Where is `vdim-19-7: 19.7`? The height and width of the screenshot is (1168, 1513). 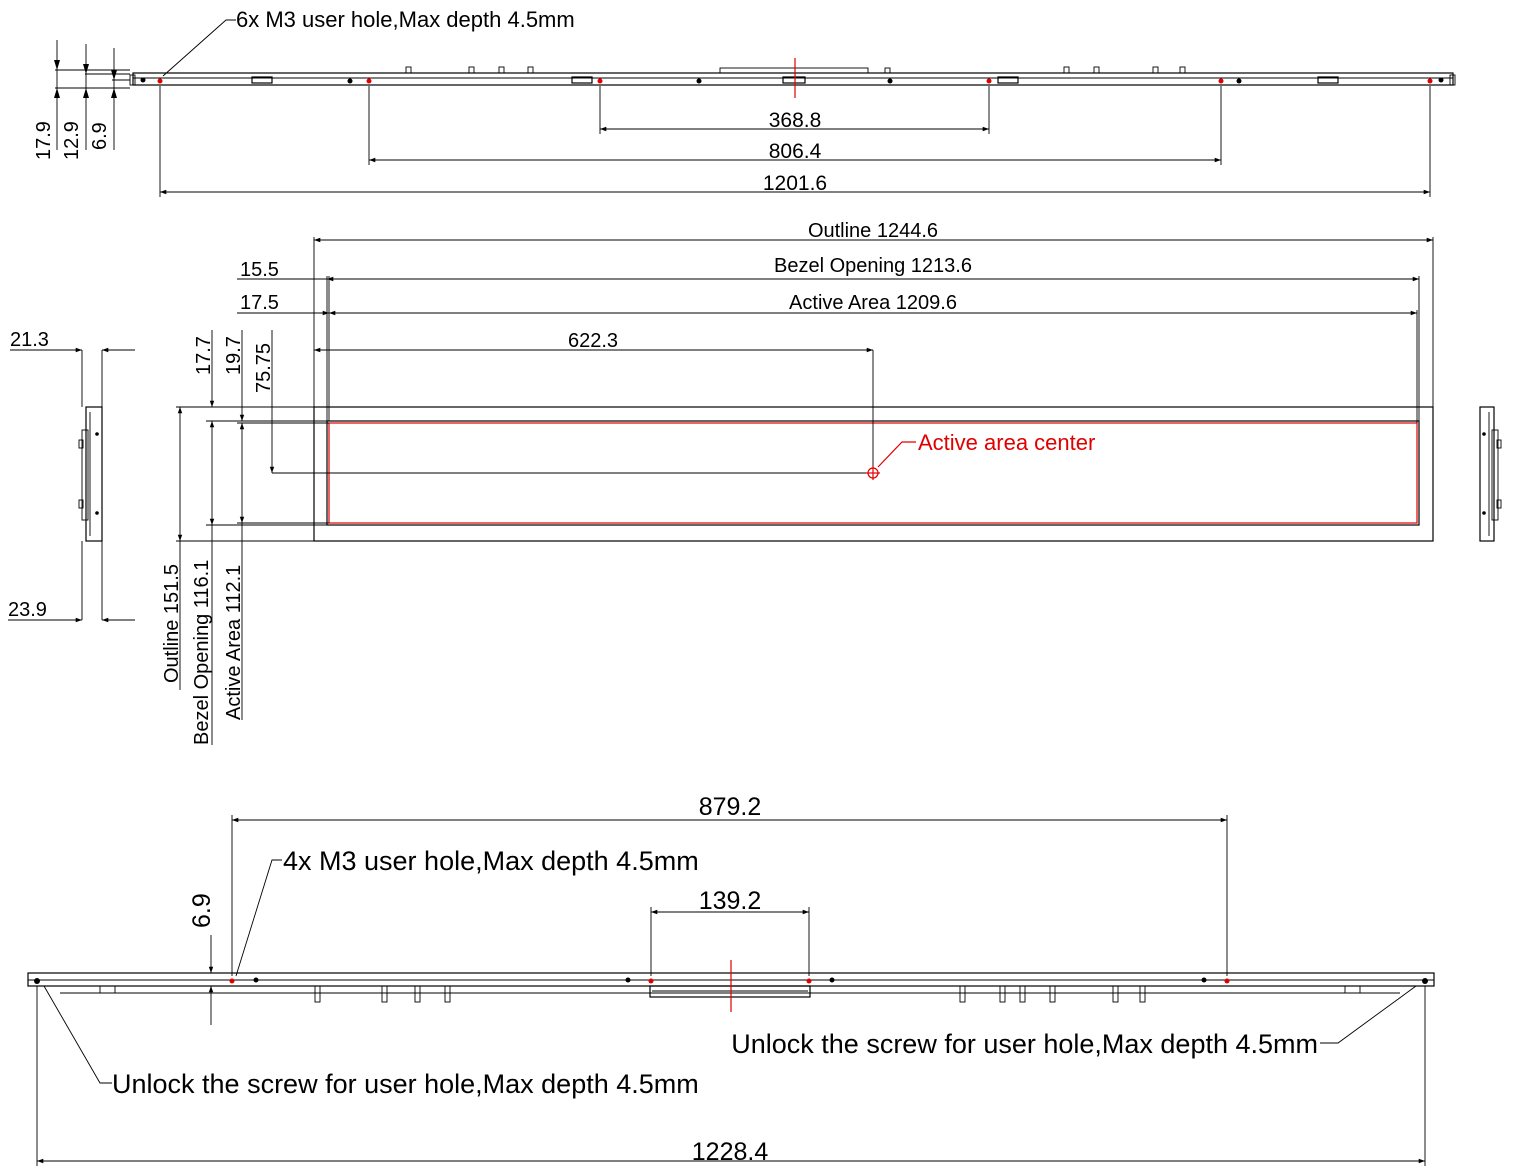
vdim-19-7: 19.7 is located at coordinates (234, 355).